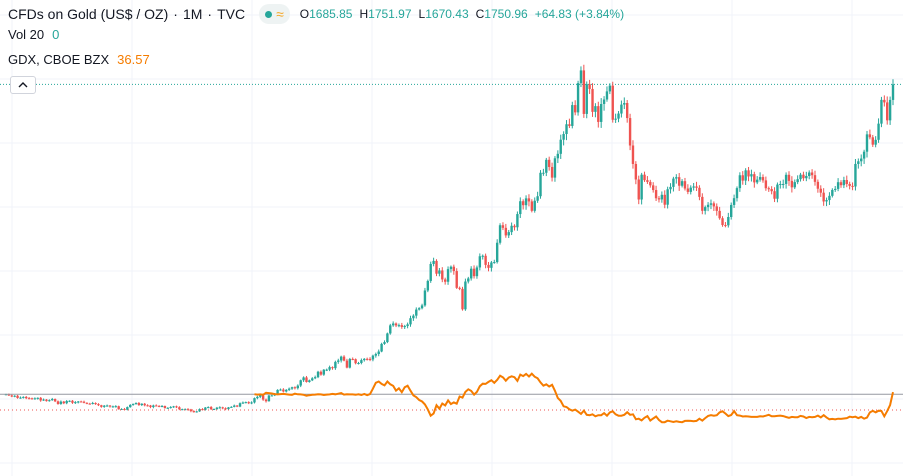 This screenshot has width=903, height=476. Describe the element at coordinates (79, 59) in the screenshot. I see `comparison-legend-row: GDX, CBOE BZX 36.57` at that location.